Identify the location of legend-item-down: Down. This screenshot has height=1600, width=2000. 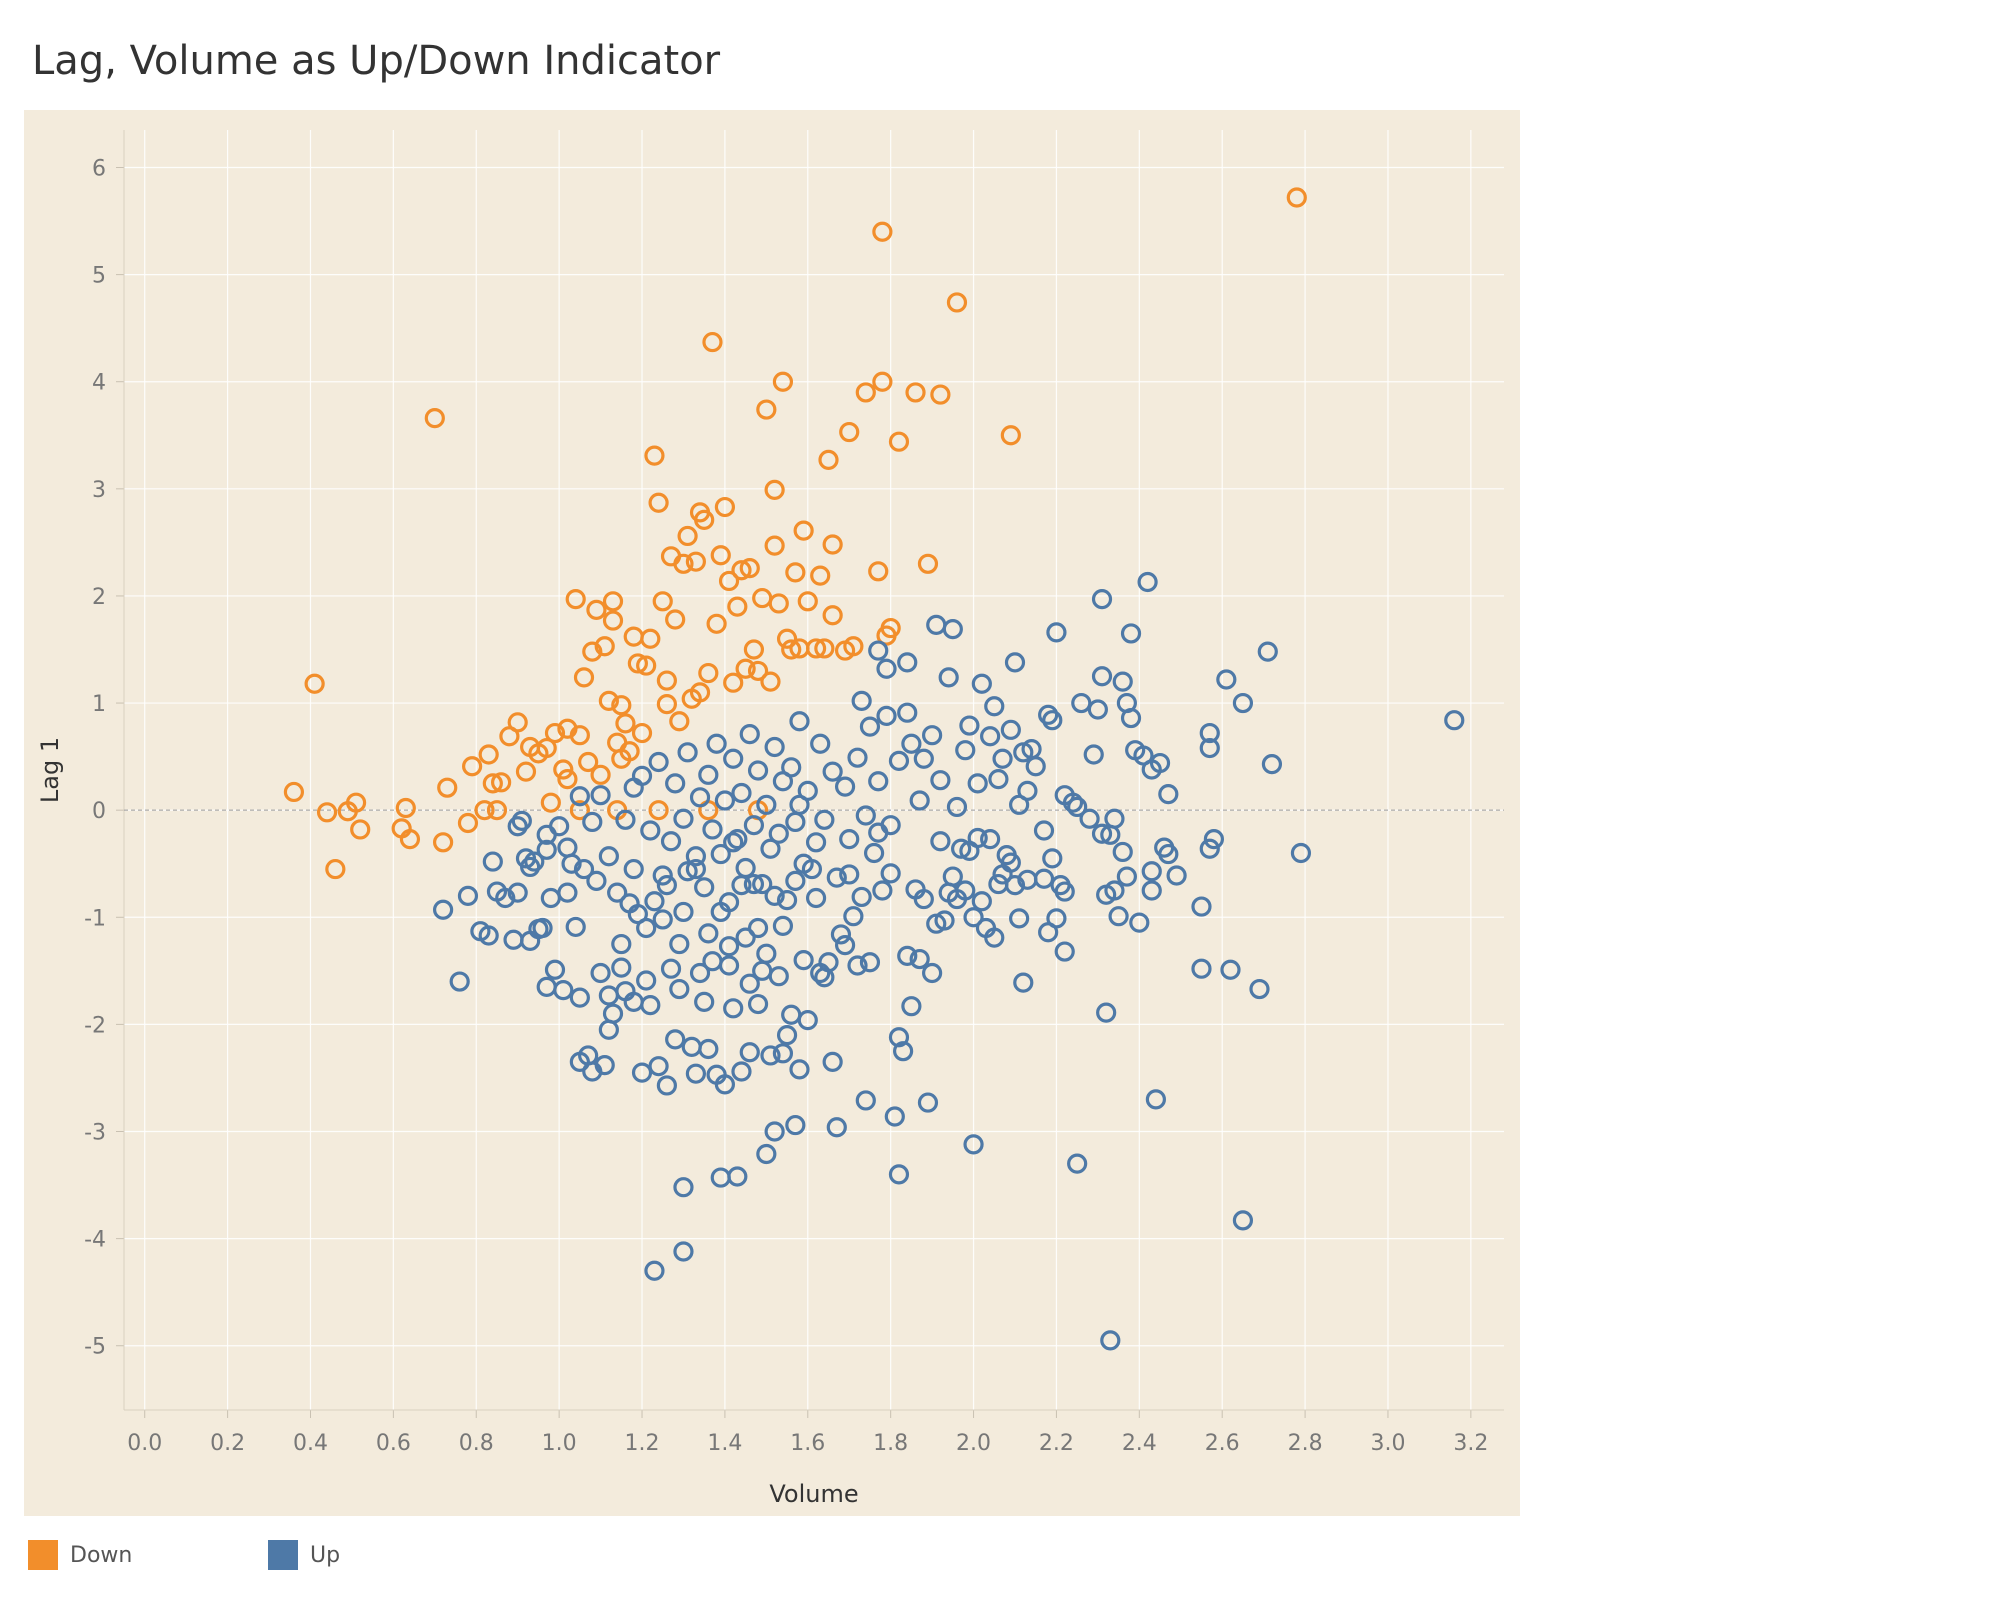
(148, 1555).